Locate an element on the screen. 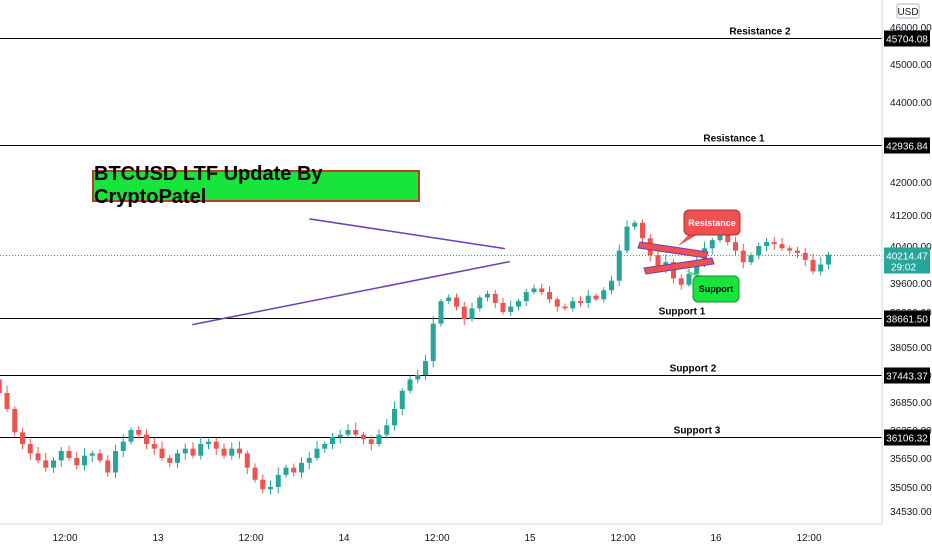  triangle-lower-line is located at coordinates (351, 293).